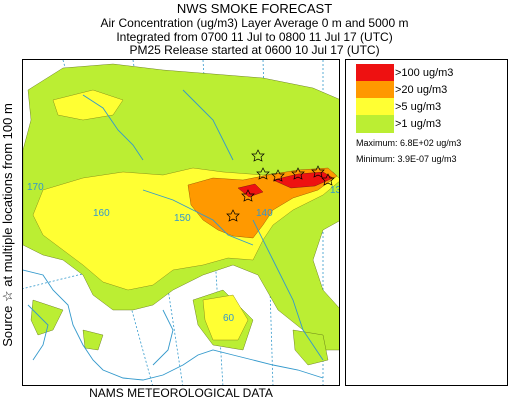  I want to click on lon-label-170: 170, so click(35, 187).